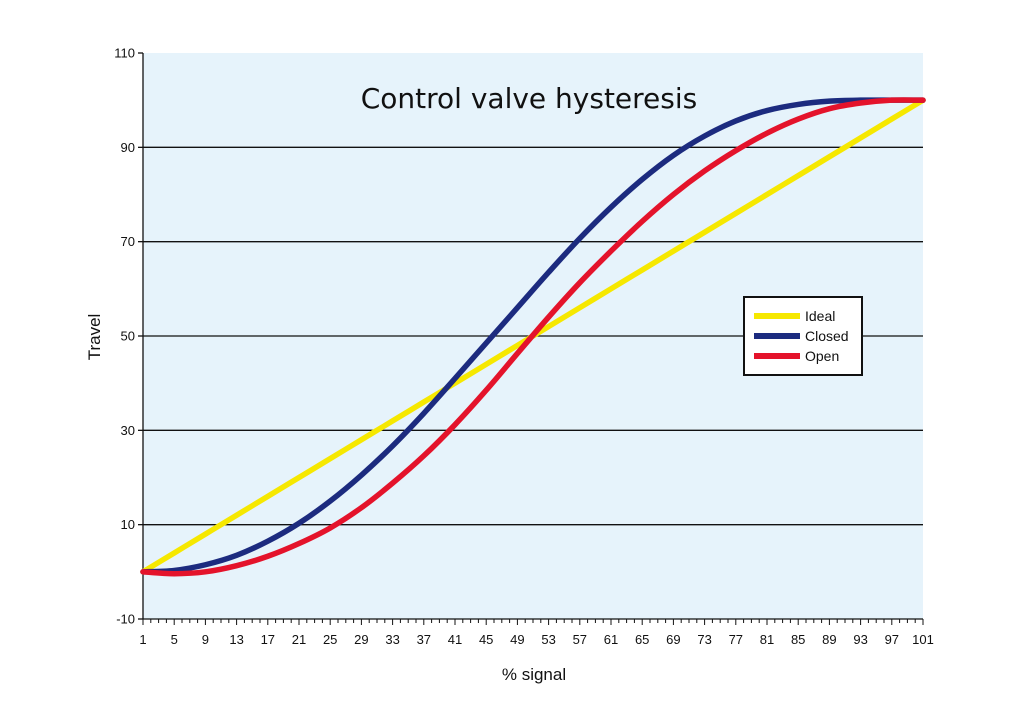 The width and height of the screenshot is (1024, 724). Describe the element at coordinates (822, 356) in the screenshot. I see `legend-label-open: Open` at that location.